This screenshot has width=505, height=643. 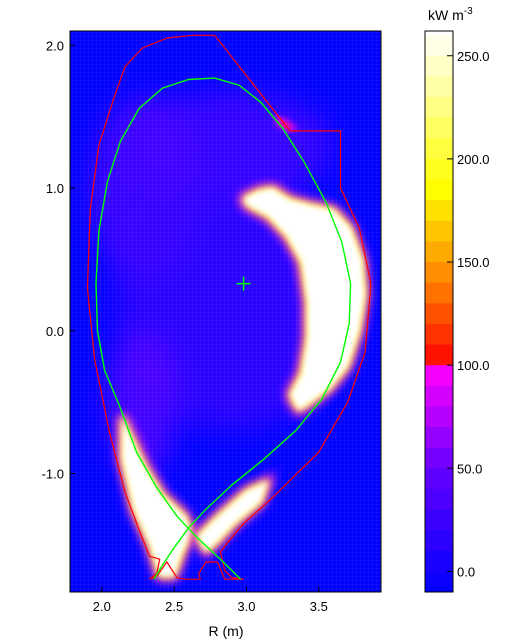 What do you see at coordinates (473, 365) in the screenshot?
I see `colorbar-tick-label: 100.0` at bounding box center [473, 365].